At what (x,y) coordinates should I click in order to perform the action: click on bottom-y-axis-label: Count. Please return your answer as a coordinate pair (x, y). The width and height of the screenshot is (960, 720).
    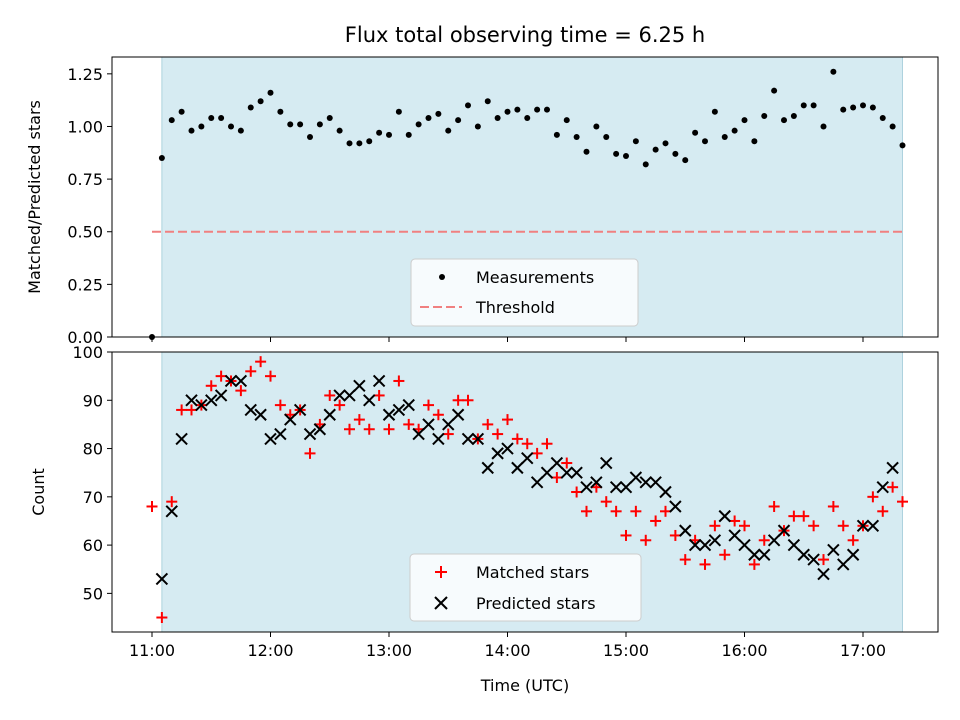
    Looking at the image, I should click on (38, 492).